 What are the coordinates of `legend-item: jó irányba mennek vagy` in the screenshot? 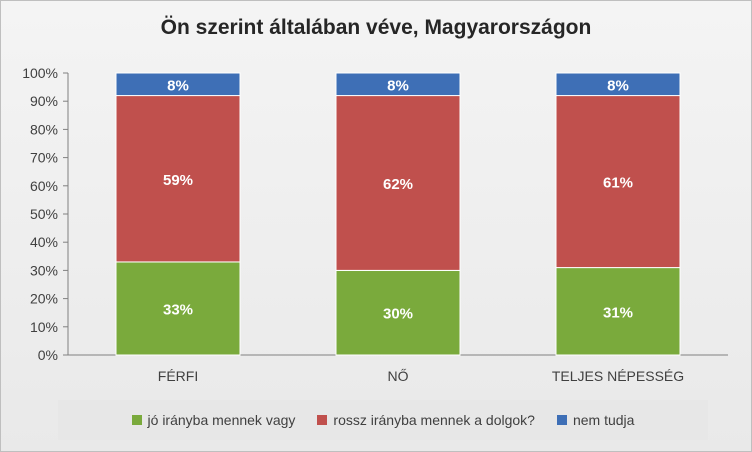 It's located at (213, 420).